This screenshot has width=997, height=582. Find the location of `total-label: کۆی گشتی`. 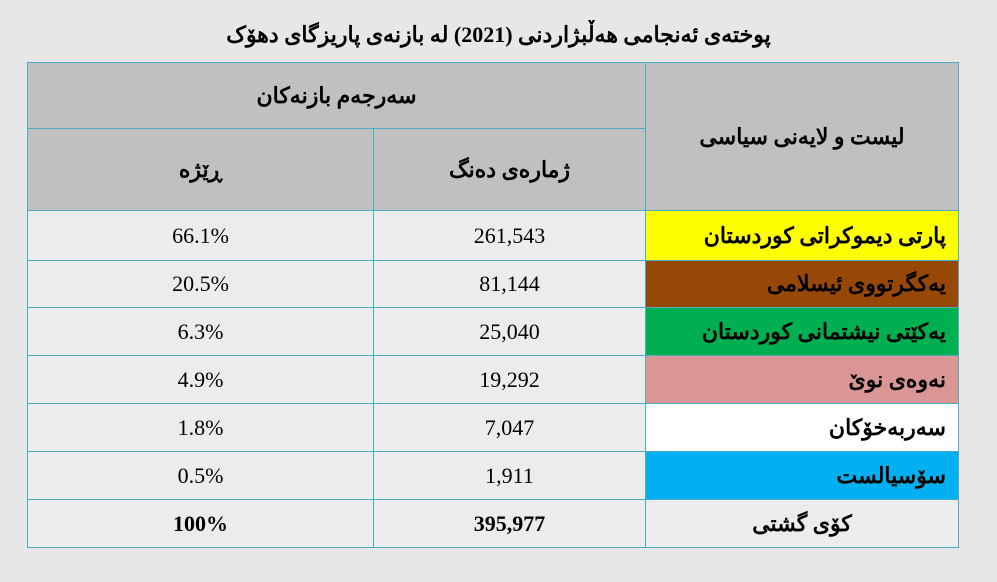

total-label: کۆی گشتی is located at coordinates (802, 523).